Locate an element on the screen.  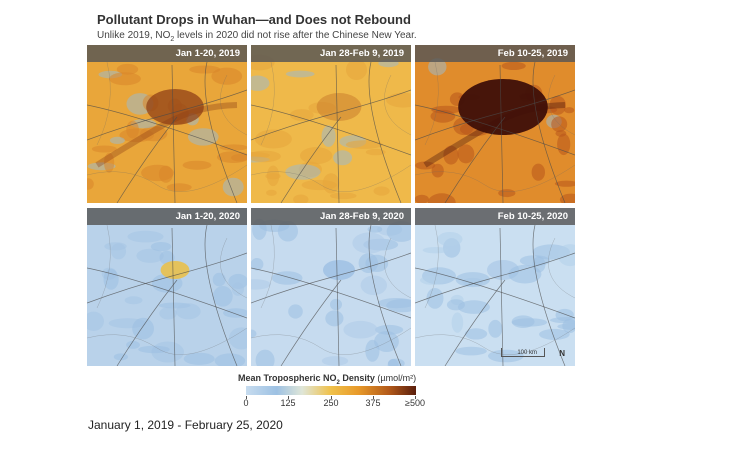
panel-date-label: Jan 28-Feb 9, 2020 is located at coordinates (331, 216).